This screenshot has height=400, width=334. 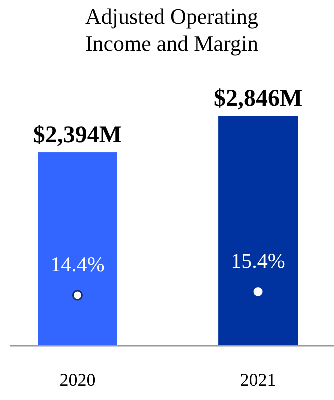 I want to click on x-tick-label: 2020, so click(x=78, y=380).